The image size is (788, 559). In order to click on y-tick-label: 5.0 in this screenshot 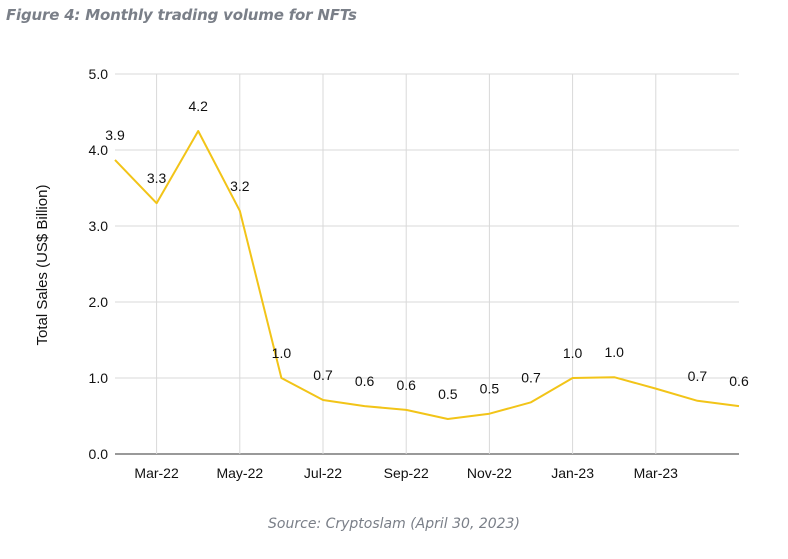, I will do `click(99, 74)`.